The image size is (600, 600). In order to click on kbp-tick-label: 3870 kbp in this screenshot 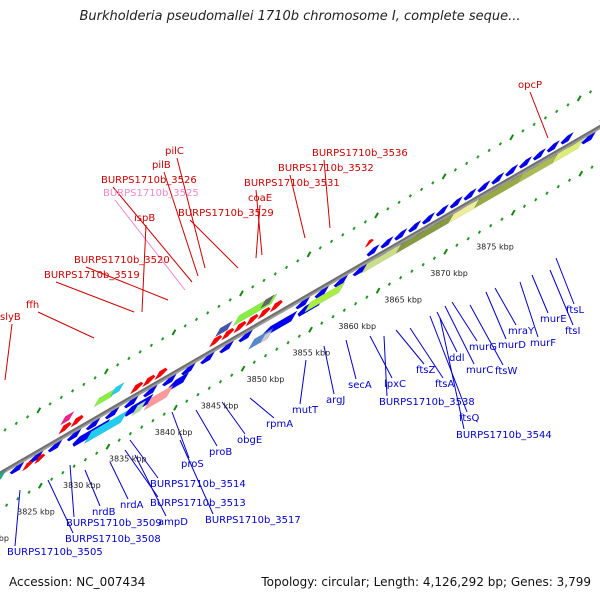, I will do `click(449, 273)`.